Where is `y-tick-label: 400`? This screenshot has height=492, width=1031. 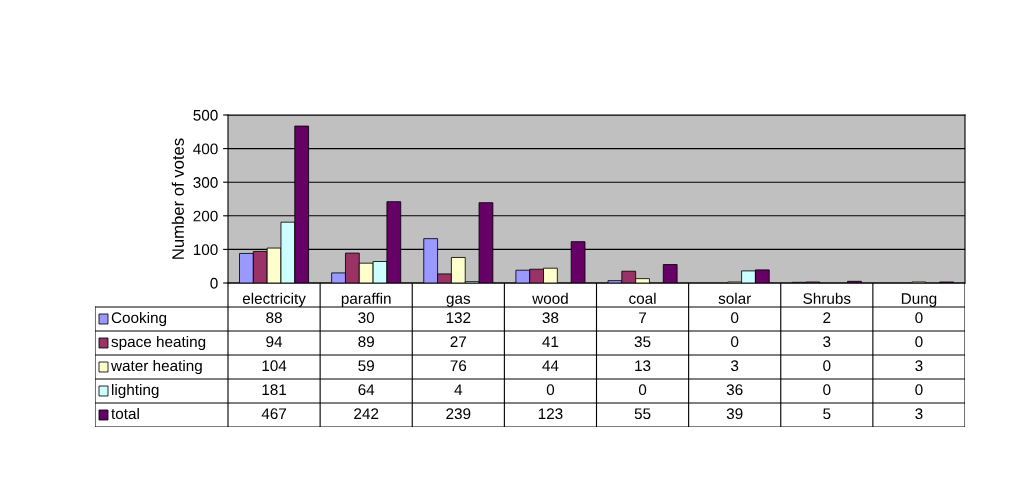
y-tick-label: 400 is located at coordinates (205, 149).